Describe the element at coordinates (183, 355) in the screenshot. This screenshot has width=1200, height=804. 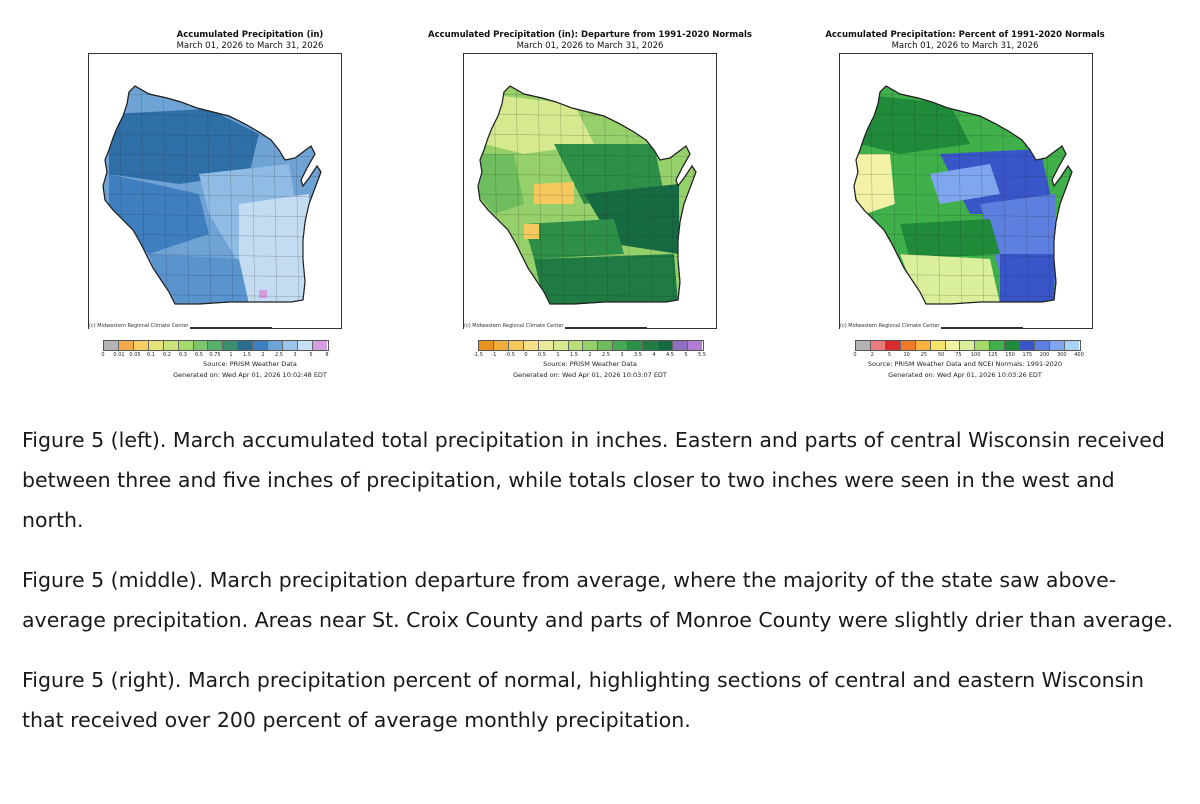
I see `legend-tick-label: 0.3` at that location.